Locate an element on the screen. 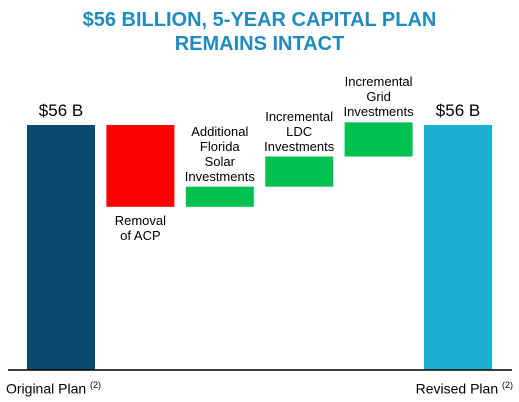 The width and height of the screenshot is (519, 402). category-label: Additional Florida Solar Investments is located at coordinates (219, 153).